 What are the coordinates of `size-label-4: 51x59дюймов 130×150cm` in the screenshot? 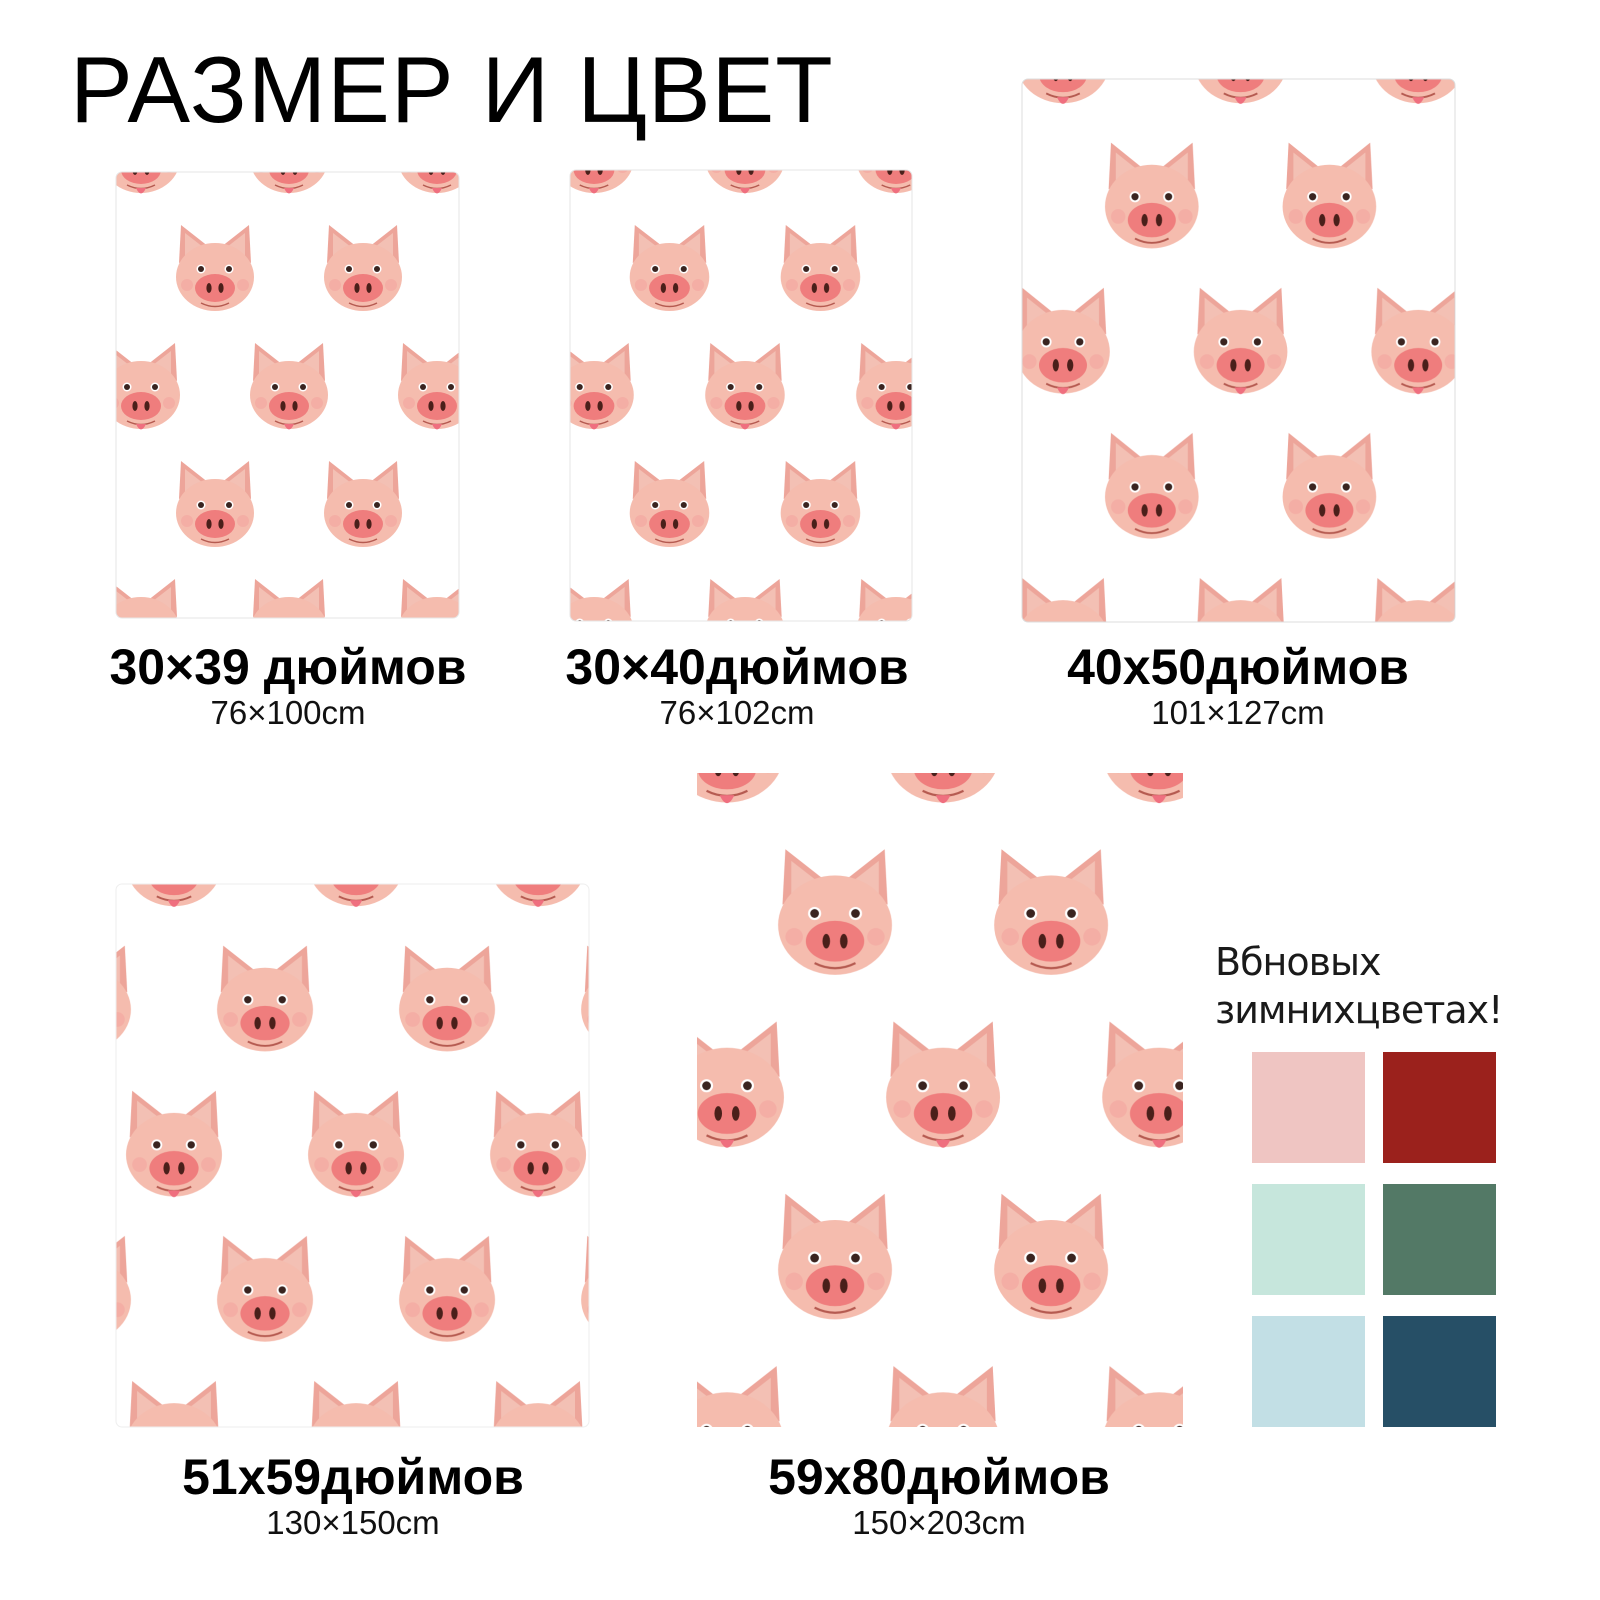 It's located at (353, 1496).